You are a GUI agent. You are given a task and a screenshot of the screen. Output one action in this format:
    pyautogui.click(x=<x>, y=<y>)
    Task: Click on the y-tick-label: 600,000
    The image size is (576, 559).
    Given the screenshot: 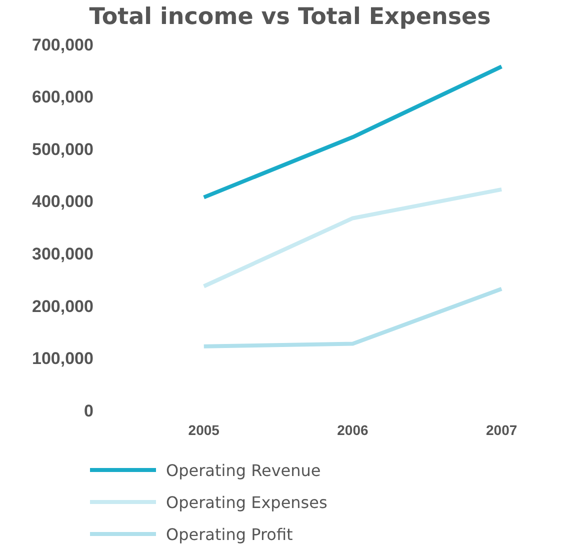 What is the action you would take?
    pyautogui.click(x=63, y=97)
    